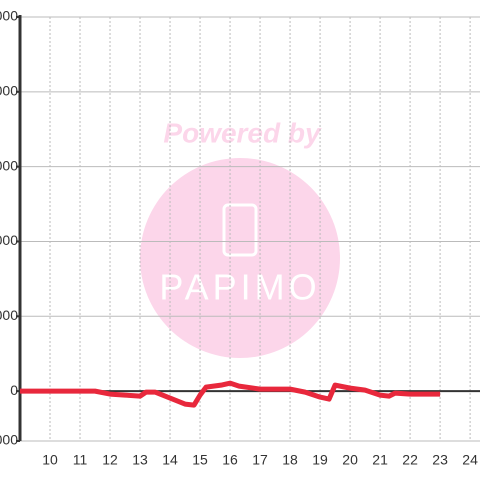 The height and width of the screenshot is (485, 480). I want to click on x-tick-label: 14, so click(170, 460).